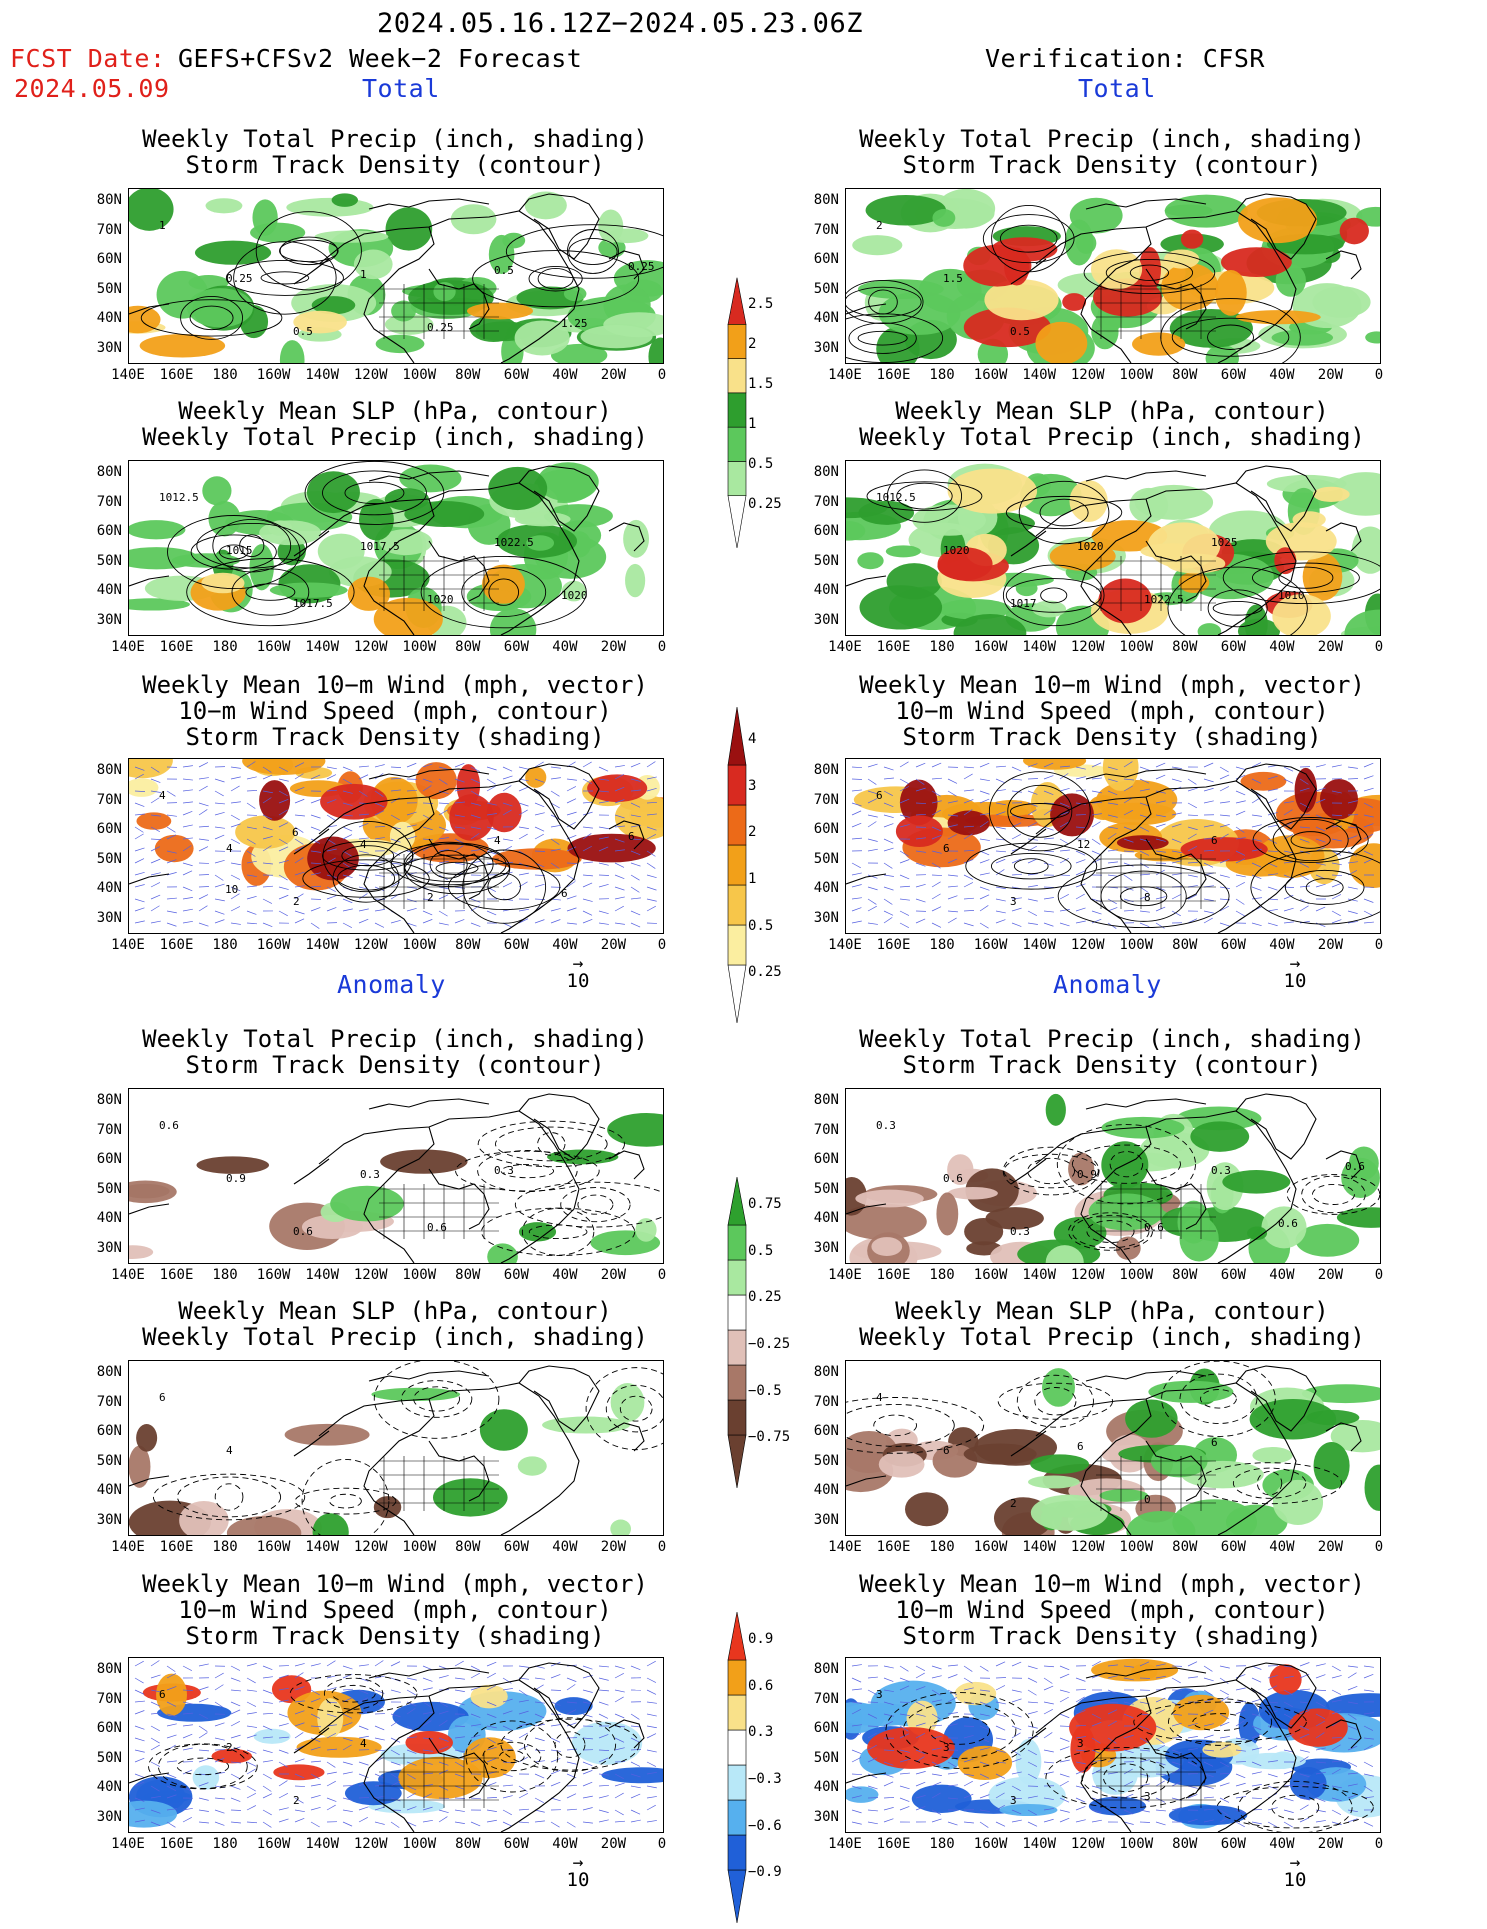  I want to click on fcst-total-wind-contour-label: 2, so click(296, 901).